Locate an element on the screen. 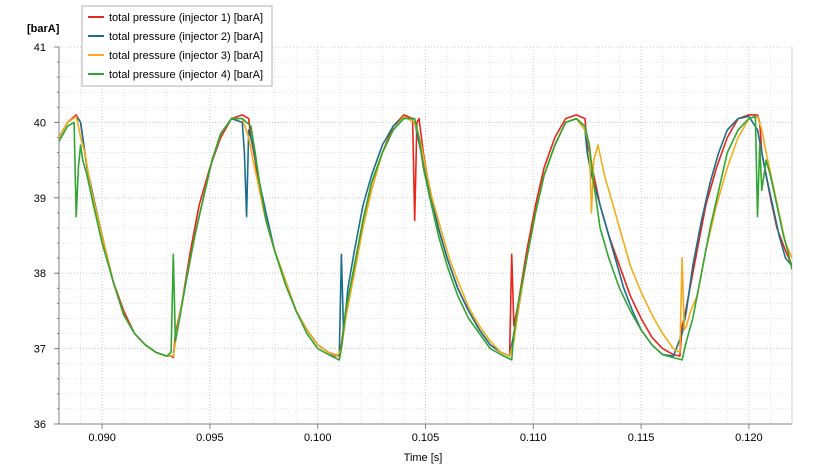  x-tick-label: 0.105 is located at coordinates (426, 438).